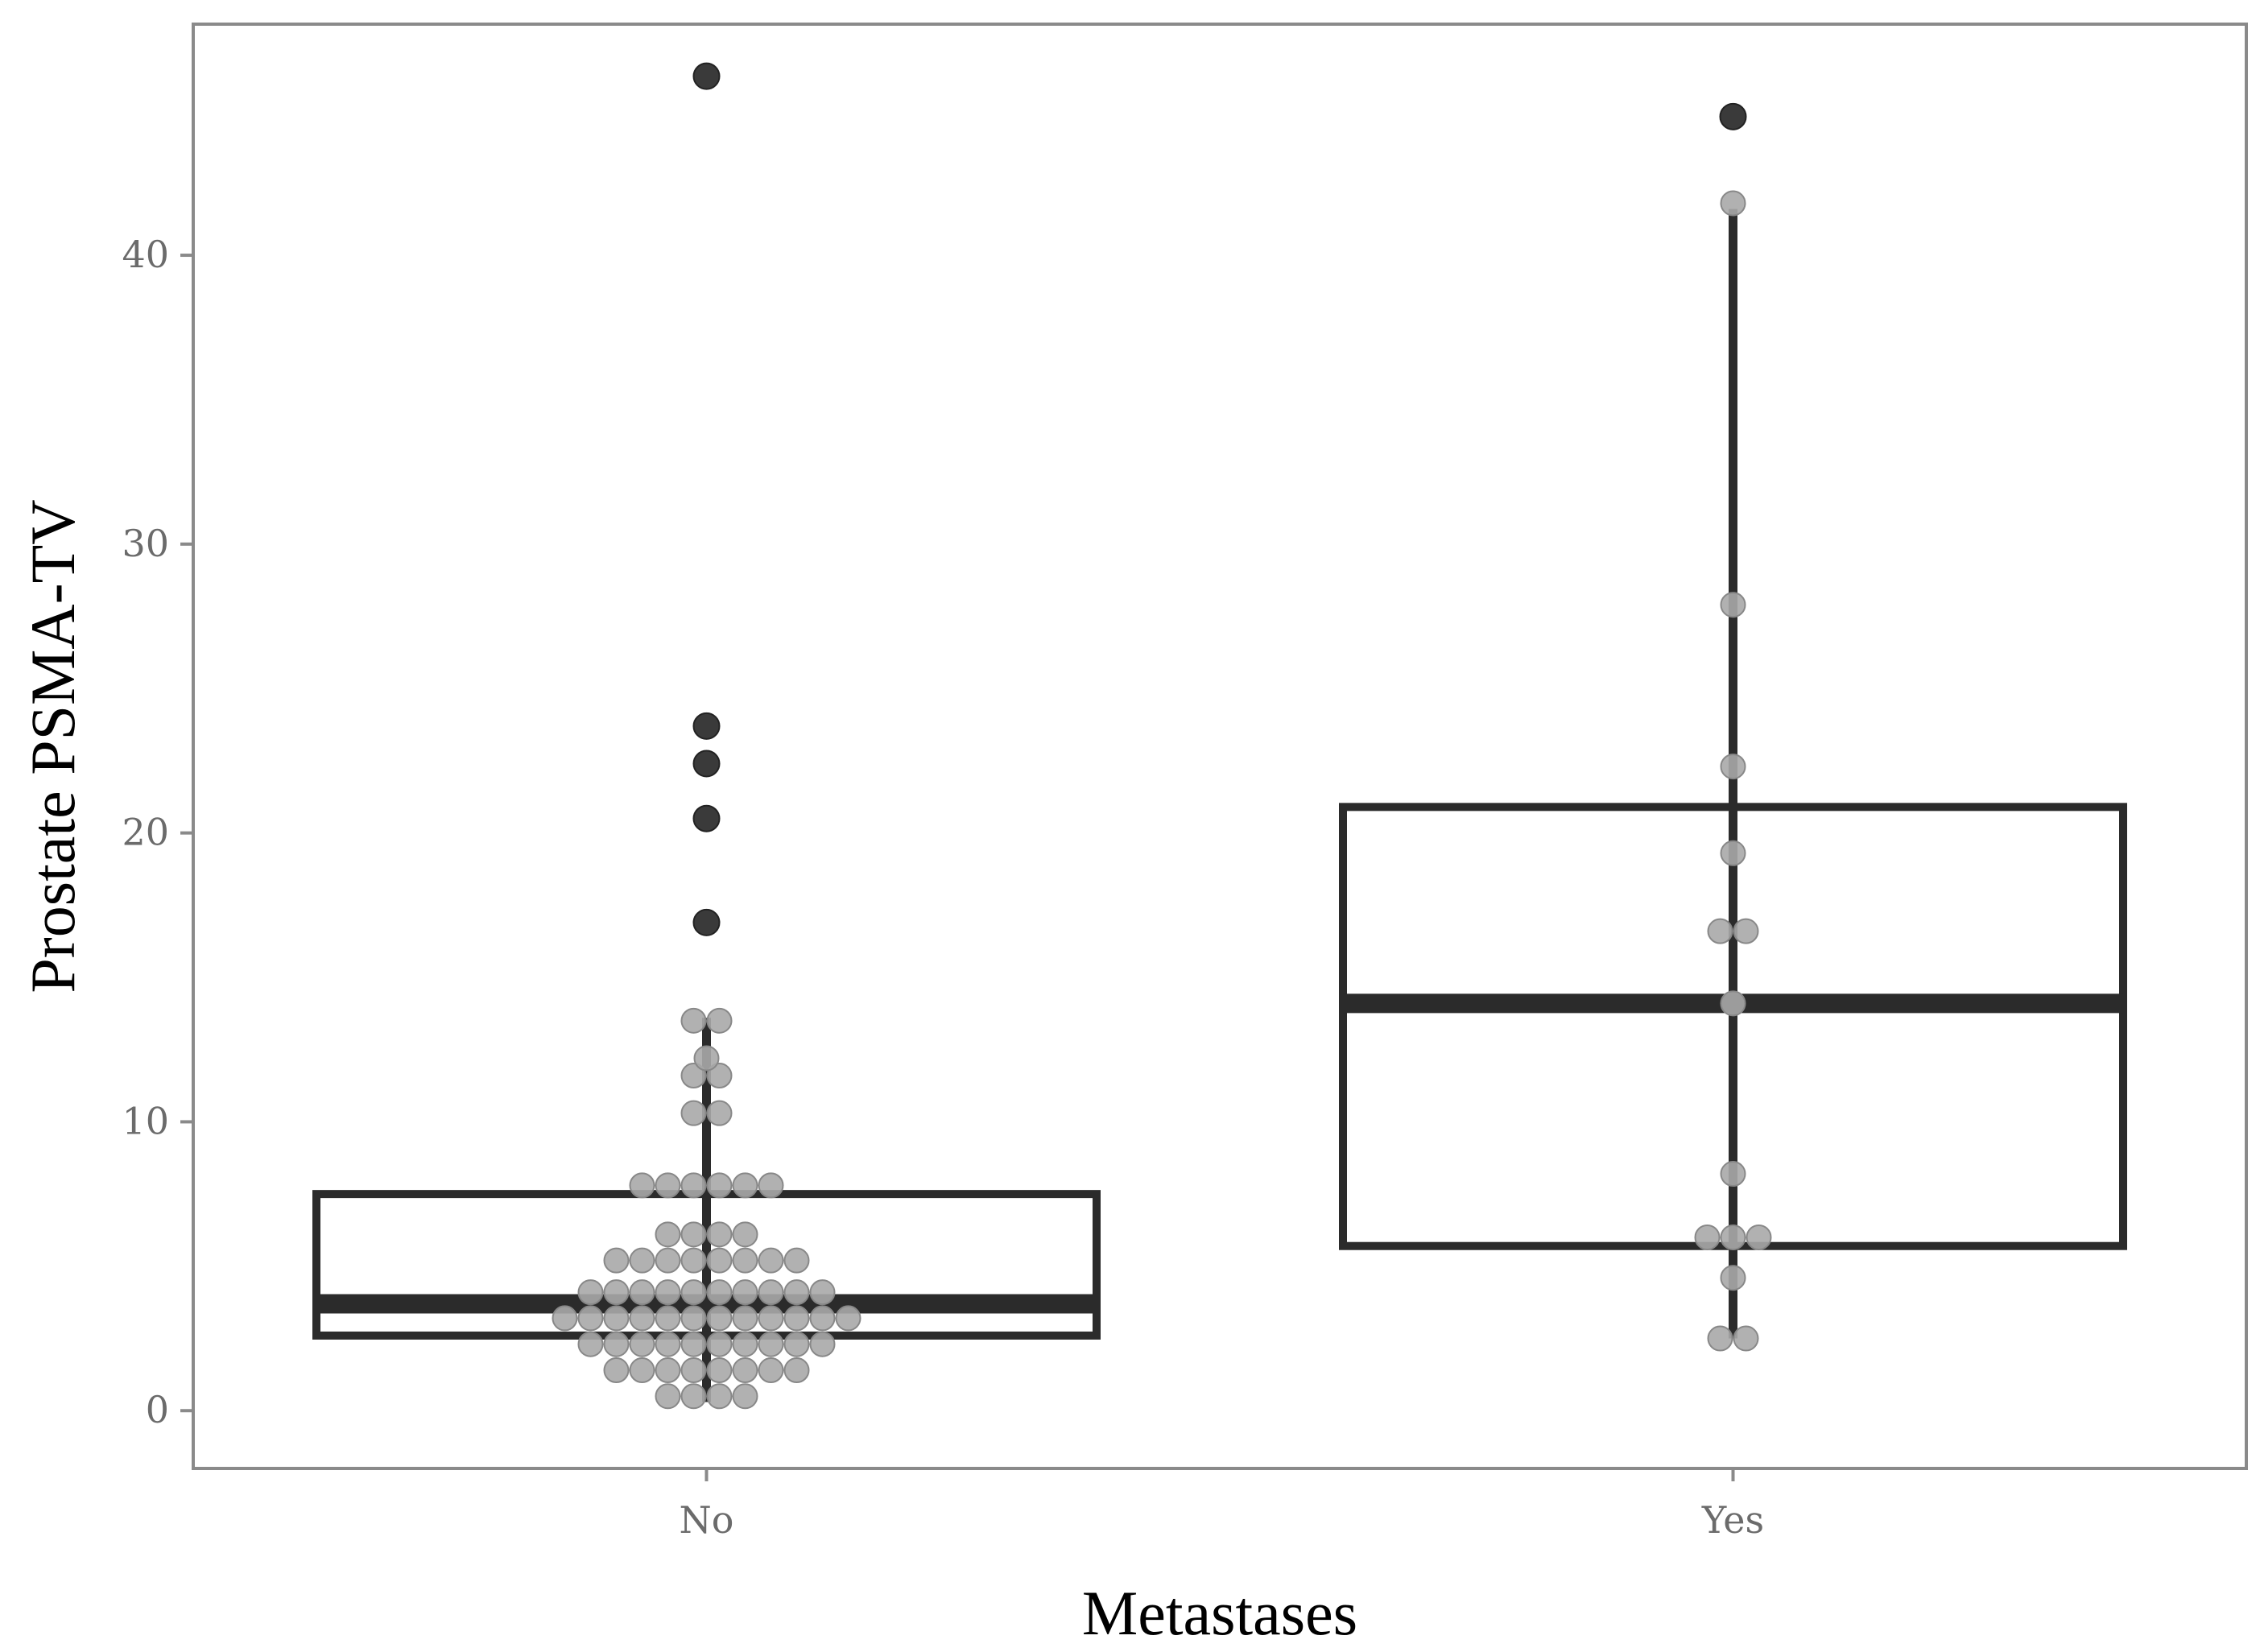  I want to click on y-tick-label: 20, so click(145, 832).